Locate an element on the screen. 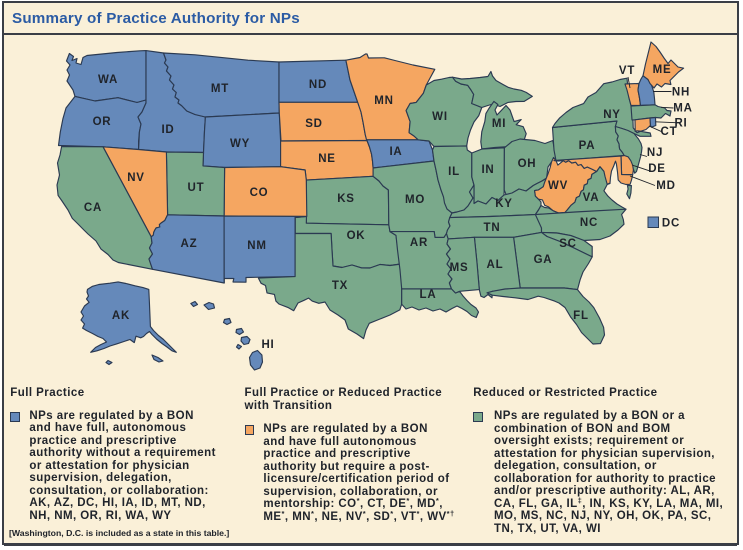  svg-text: NH is located at coordinates (681, 93).